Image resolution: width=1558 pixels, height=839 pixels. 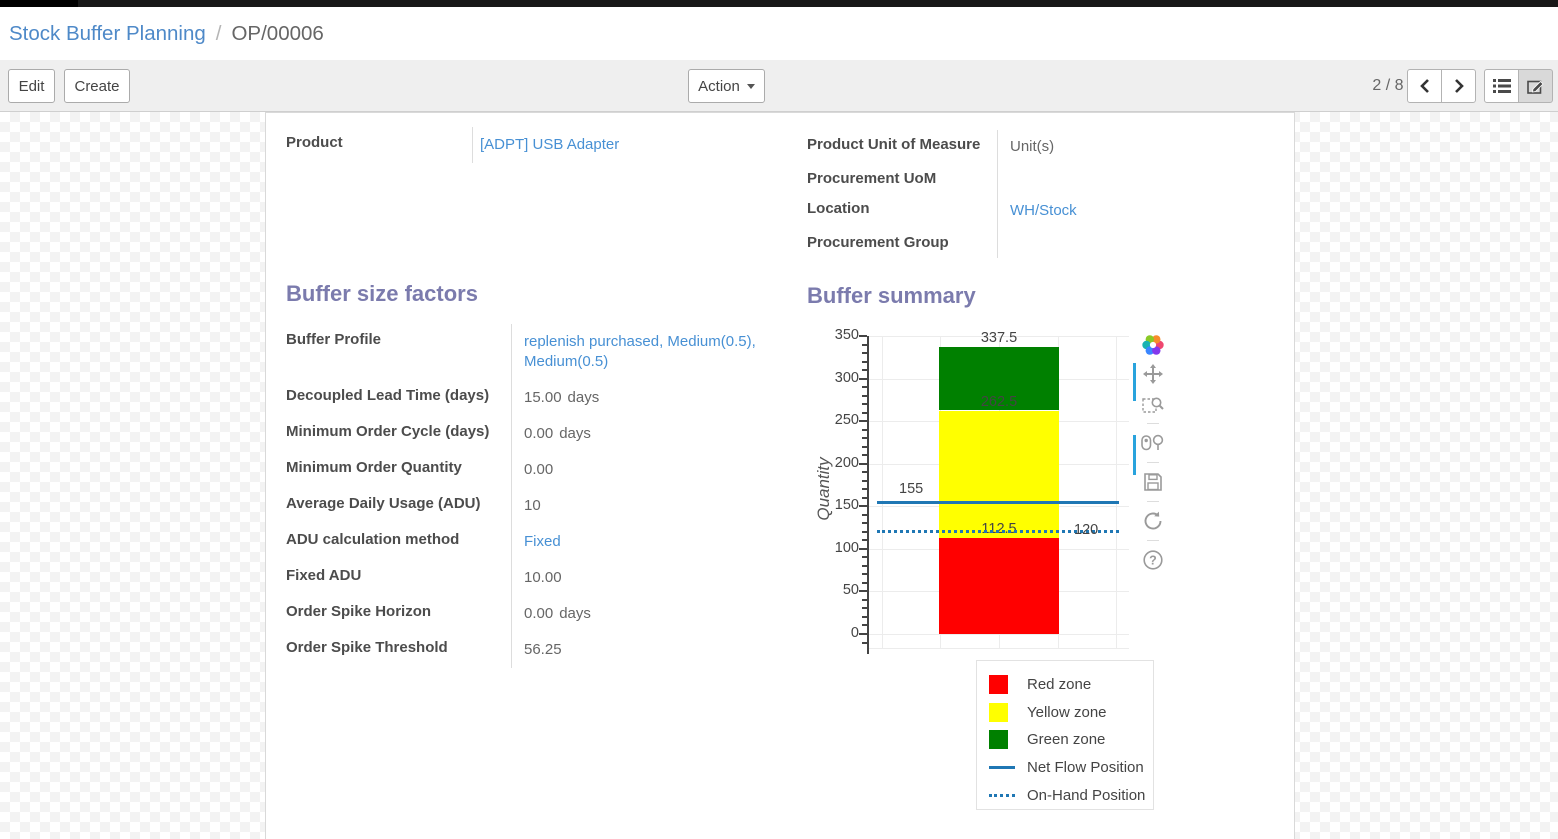 I want to click on legend-label: Yellow zone, so click(x=1067, y=712).